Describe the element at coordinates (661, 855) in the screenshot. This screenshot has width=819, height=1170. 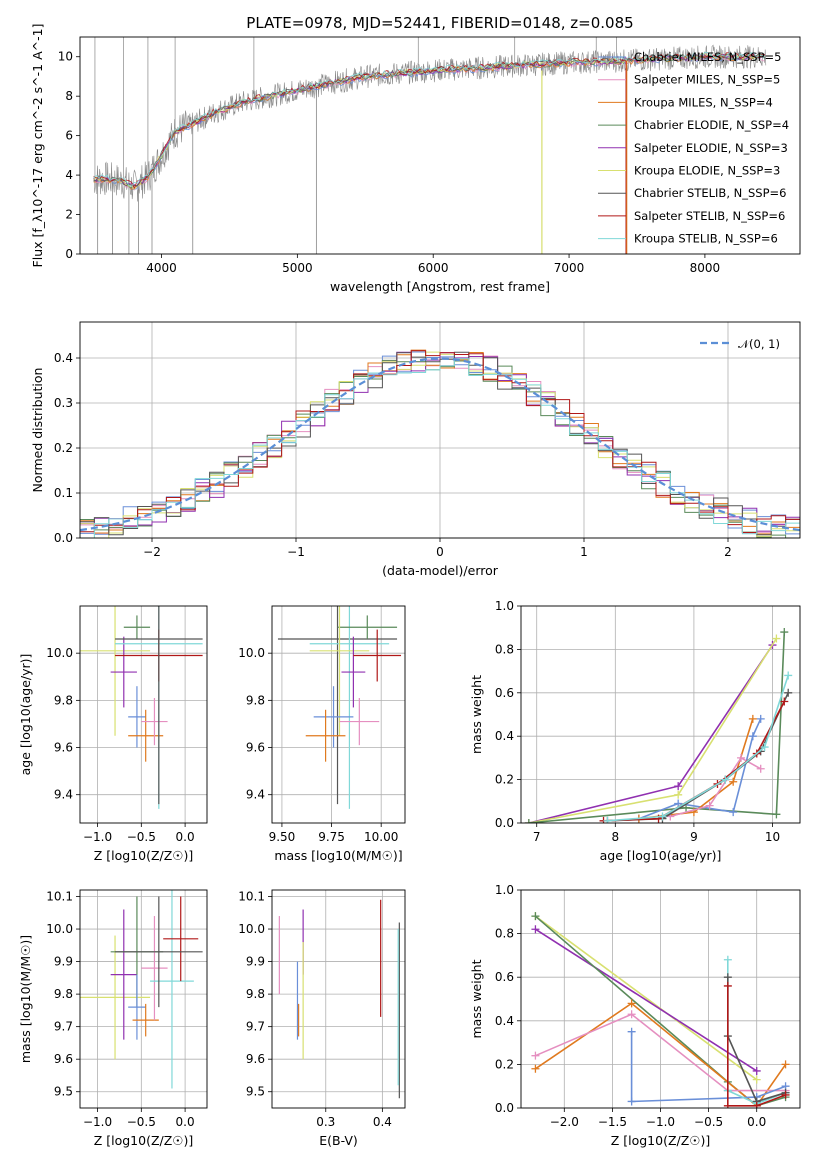
I see `x-axis-label: age [log10(age/yr)]` at that location.